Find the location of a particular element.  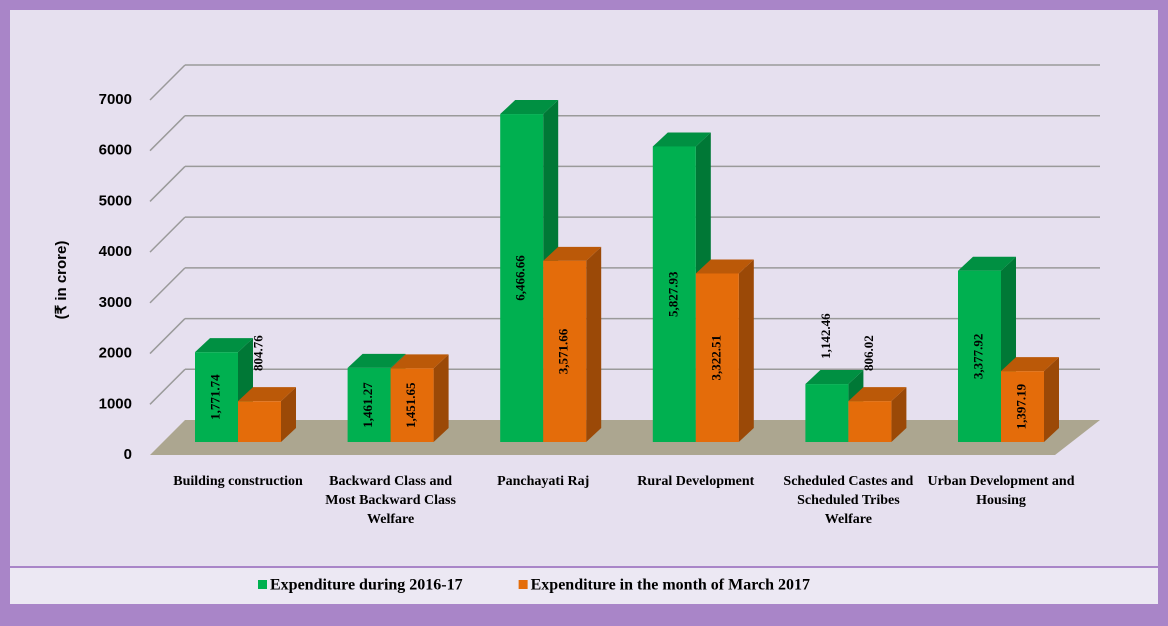

y-tick-label: 7000 is located at coordinates (115, 99).